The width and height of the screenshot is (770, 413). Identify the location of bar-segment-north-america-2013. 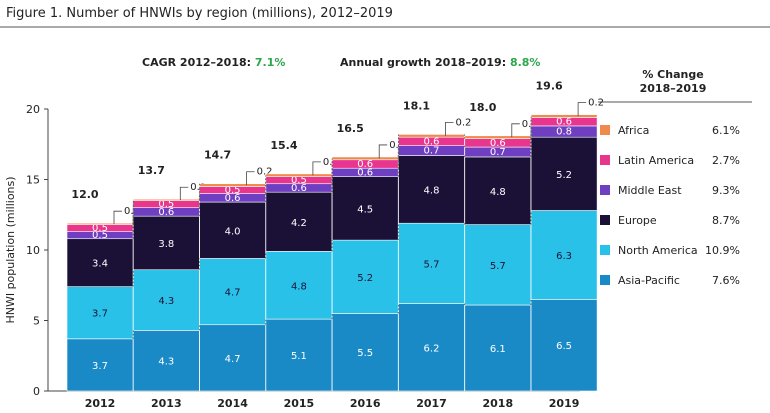
(166, 300).